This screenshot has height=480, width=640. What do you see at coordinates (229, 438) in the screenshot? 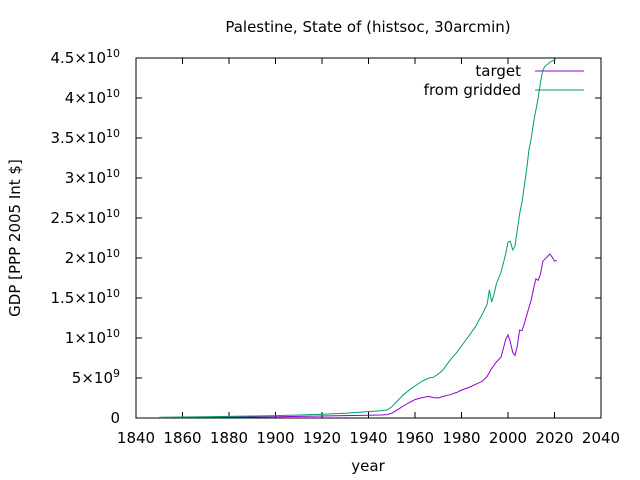
I see `x-tick-label: 1880` at bounding box center [229, 438].